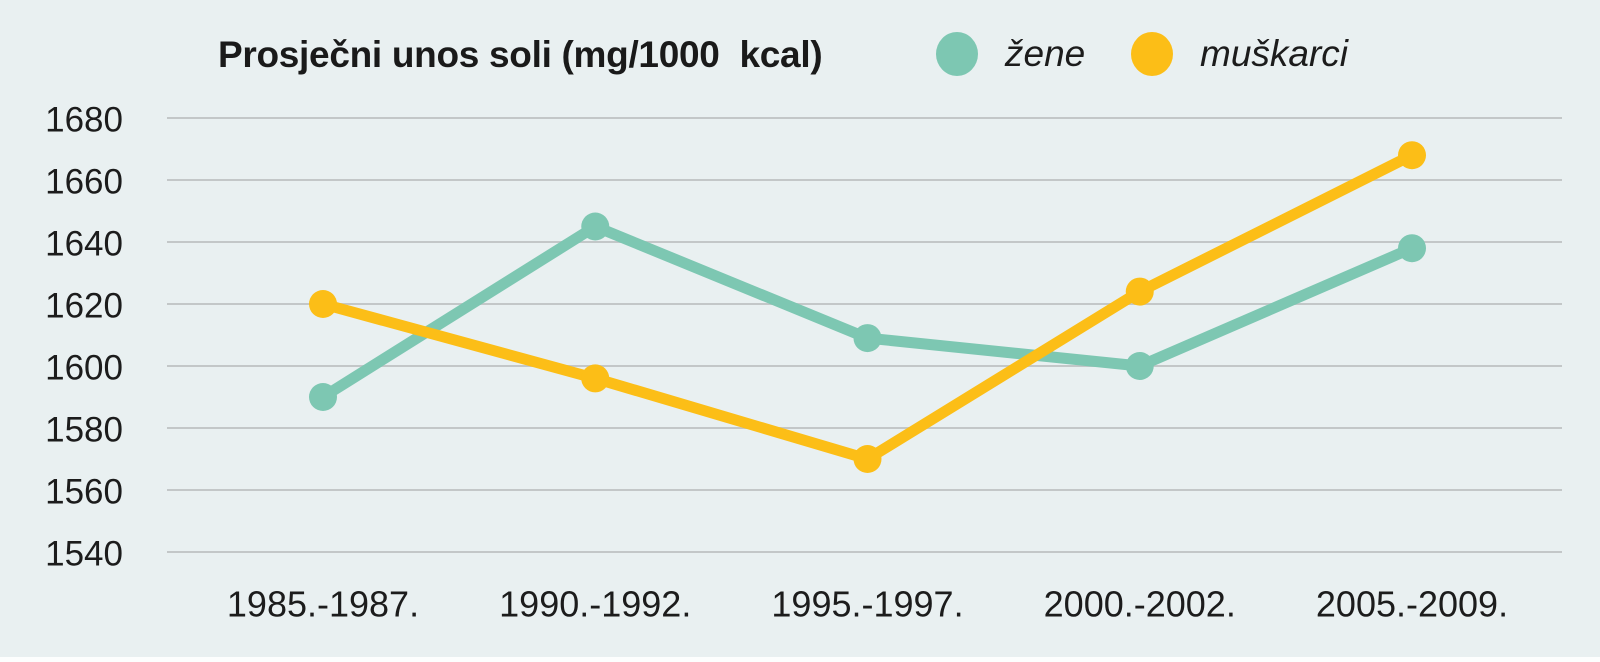 This screenshot has width=1600, height=662. What do you see at coordinates (1045, 53) in the screenshot?
I see `zene-legend-label: žene` at bounding box center [1045, 53].